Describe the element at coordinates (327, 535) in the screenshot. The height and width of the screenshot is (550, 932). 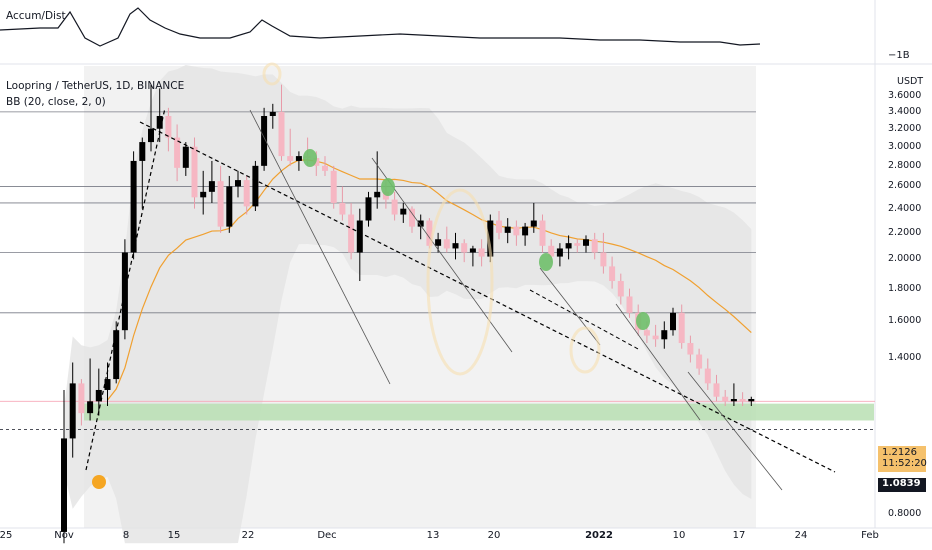
I see `time-tick-label: Dec` at that location.